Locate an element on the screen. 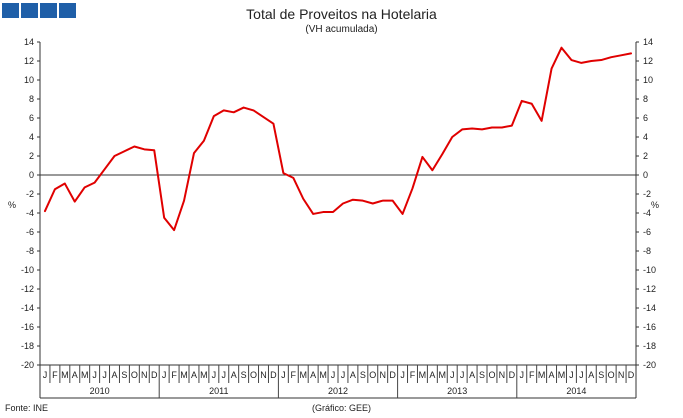 This screenshot has width=683, height=418. source-note: Fonte: INE is located at coordinates (27, 408).